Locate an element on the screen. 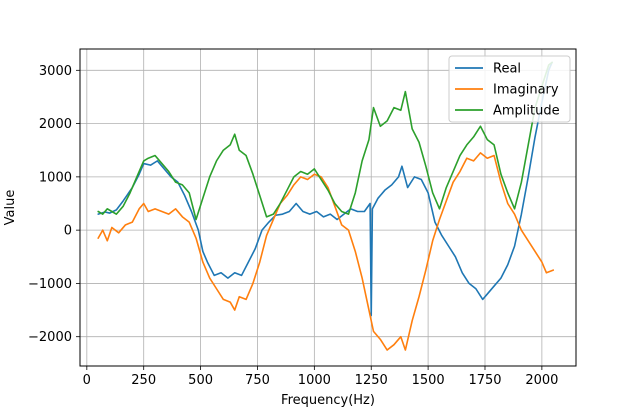  legend-label: Amplitude is located at coordinates (526, 111).